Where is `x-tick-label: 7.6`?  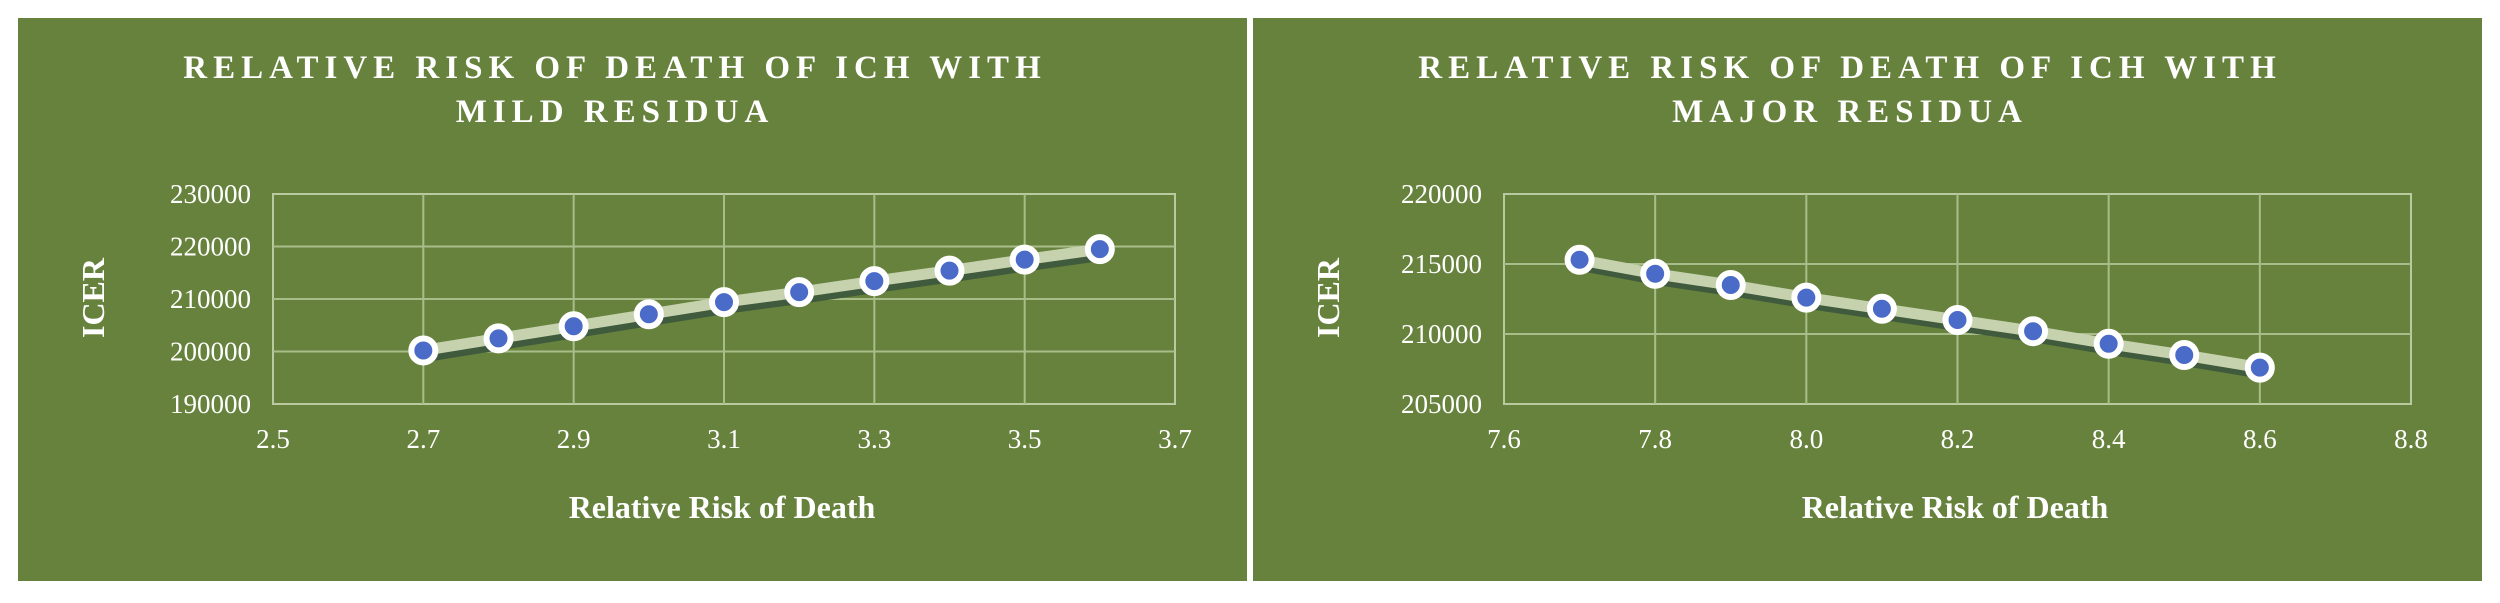
x-tick-label: 7.6 is located at coordinates (1504, 439).